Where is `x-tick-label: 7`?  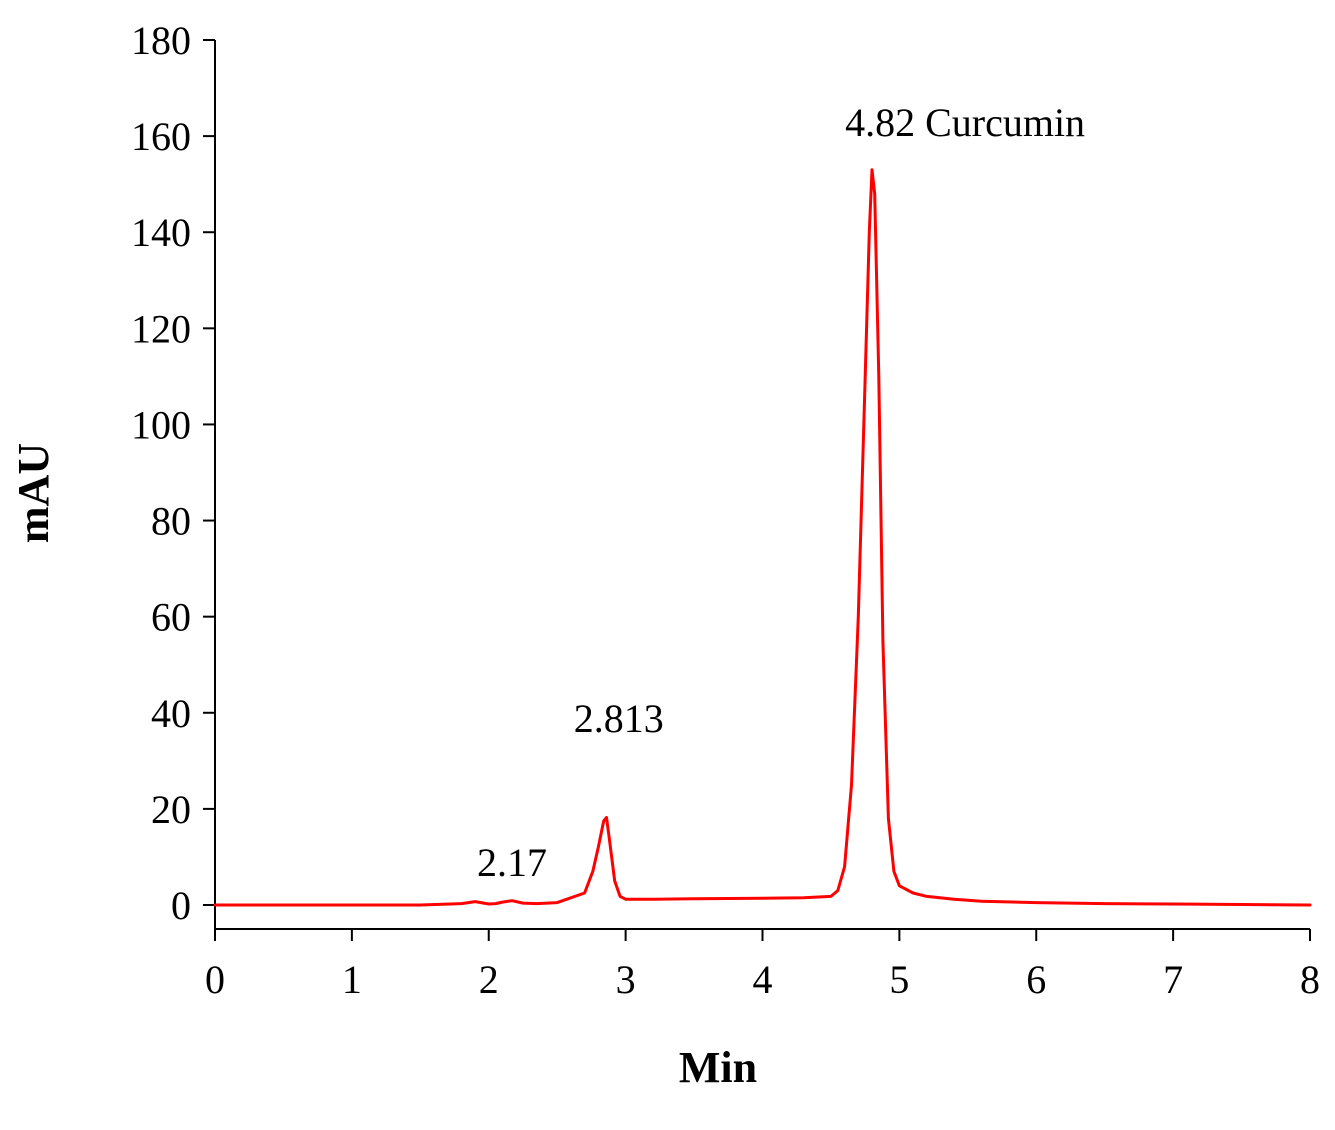
x-tick-label: 7 is located at coordinates (1173, 979).